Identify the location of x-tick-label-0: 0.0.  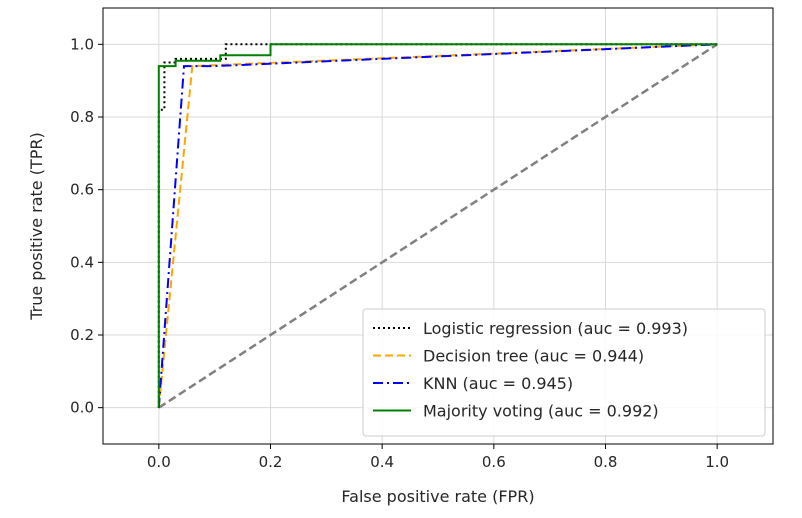
(159, 462).